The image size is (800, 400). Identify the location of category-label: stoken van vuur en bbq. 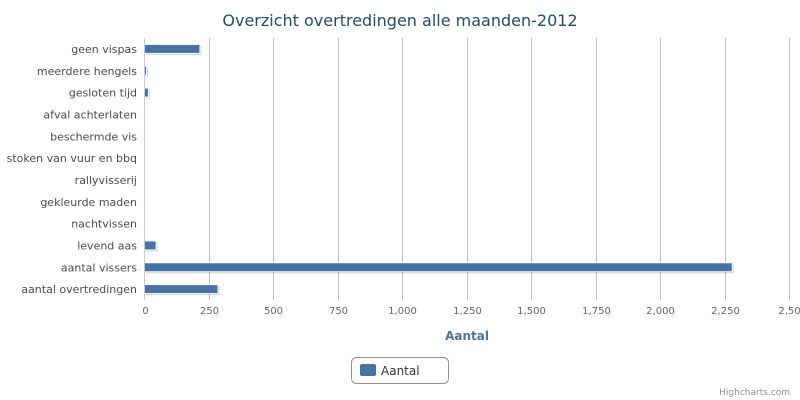
(72, 158).